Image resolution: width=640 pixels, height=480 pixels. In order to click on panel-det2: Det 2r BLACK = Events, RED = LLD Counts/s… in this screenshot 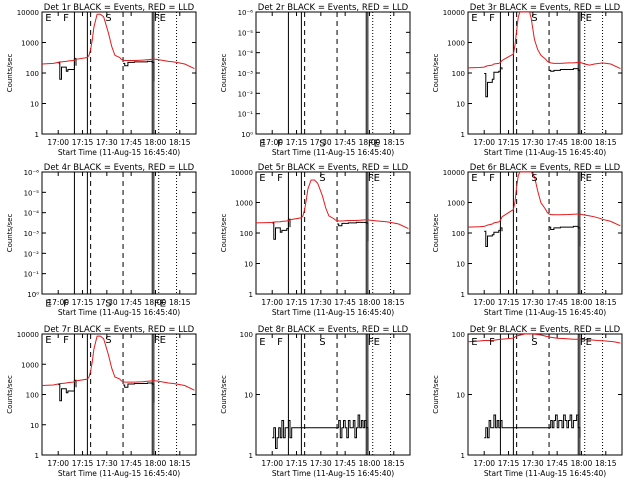, I will do `click(315, 80)`.